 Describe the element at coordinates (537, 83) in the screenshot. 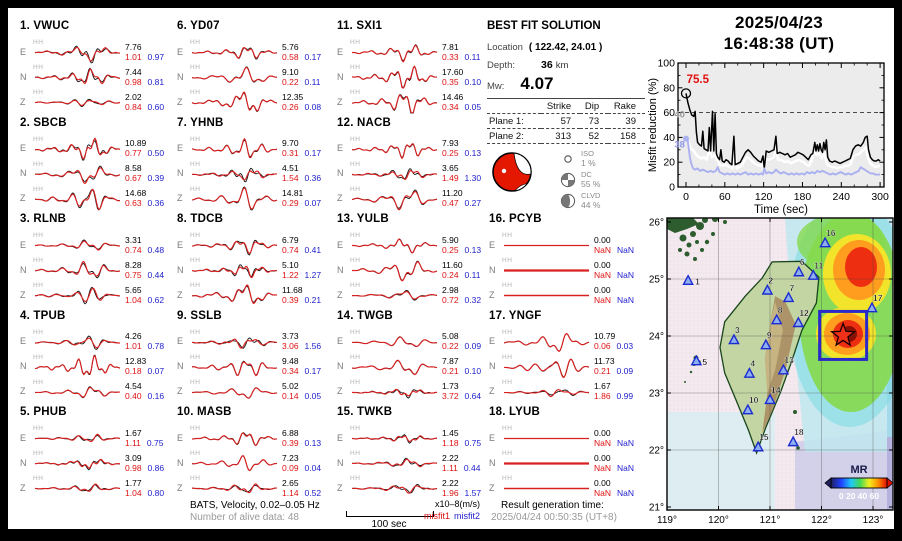

I see `mw-value: 4.07` at that location.